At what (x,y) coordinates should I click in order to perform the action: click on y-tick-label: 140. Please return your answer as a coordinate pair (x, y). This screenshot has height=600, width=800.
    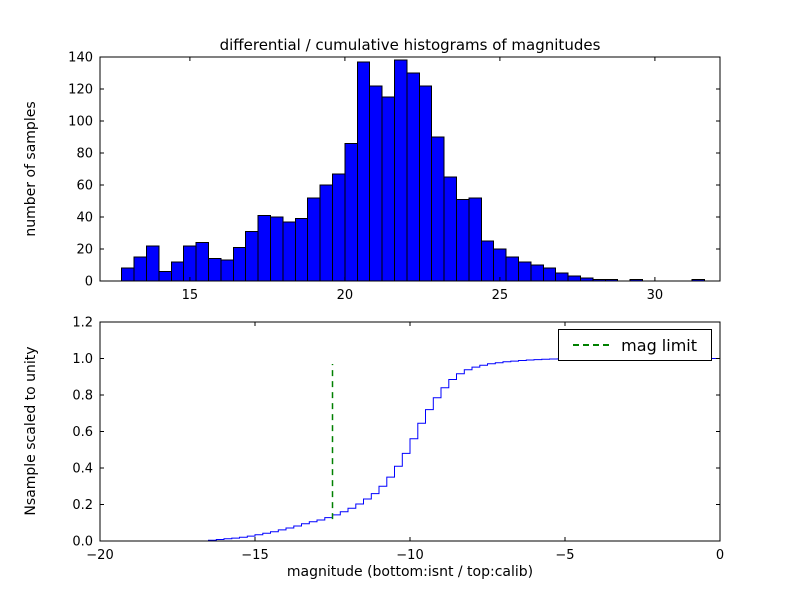
    Looking at the image, I should click on (80, 58).